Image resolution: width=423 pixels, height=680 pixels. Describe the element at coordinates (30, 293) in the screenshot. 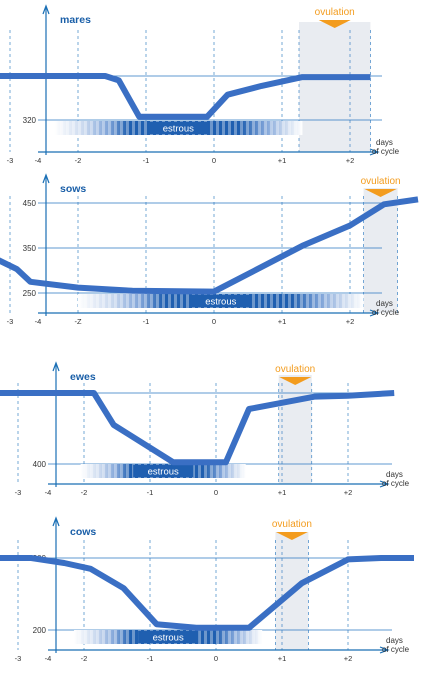

I see `y-tick-label: 250` at that location.